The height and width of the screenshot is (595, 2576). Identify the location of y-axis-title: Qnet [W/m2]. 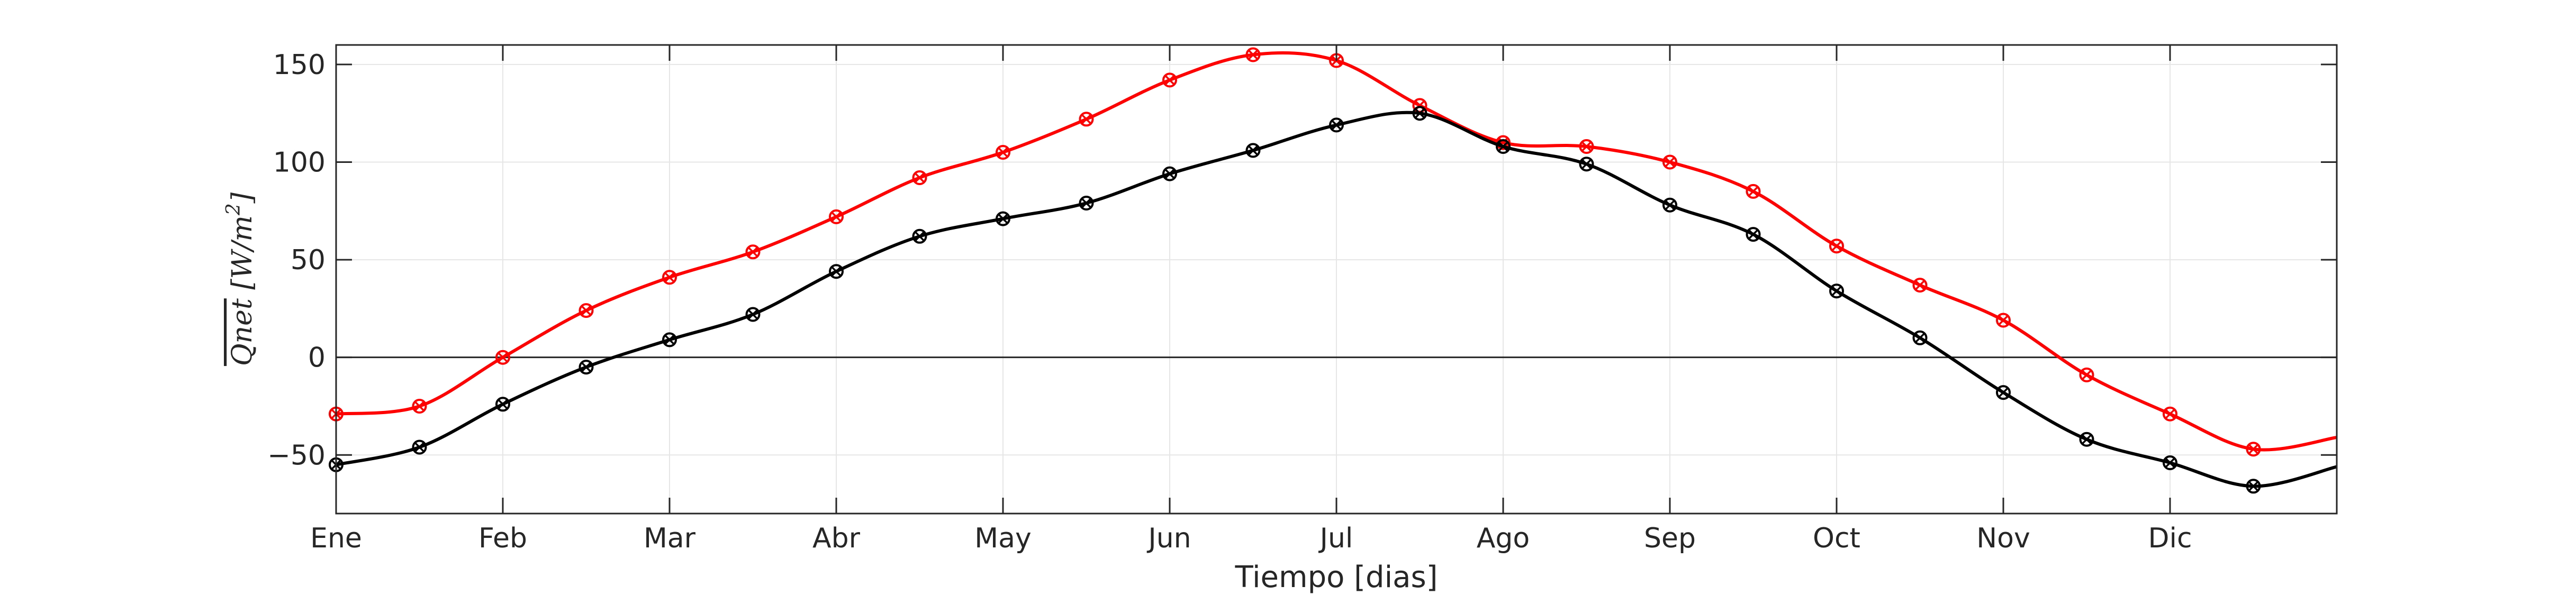
(240, 279).